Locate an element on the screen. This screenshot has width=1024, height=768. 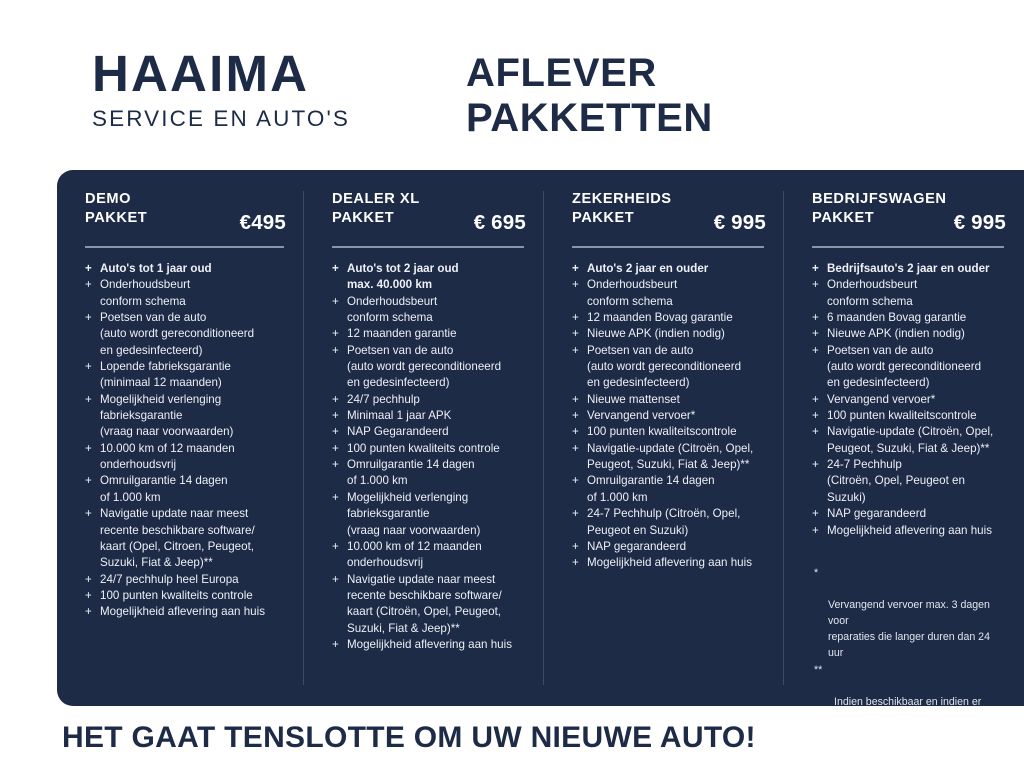
list-item: + Auto's 2 jaar en ouder is located at coordinates (669, 269).